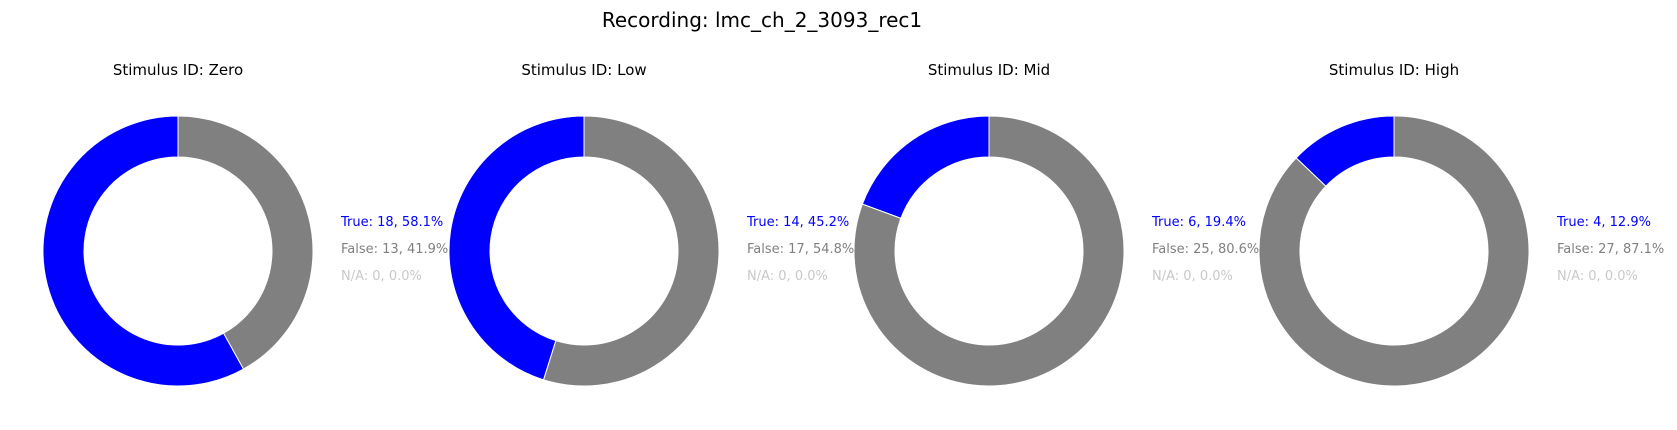 The height and width of the screenshot is (430, 1677). I want to click on slice-label-false: False: 25, 80.6%, so click(1205, 249).